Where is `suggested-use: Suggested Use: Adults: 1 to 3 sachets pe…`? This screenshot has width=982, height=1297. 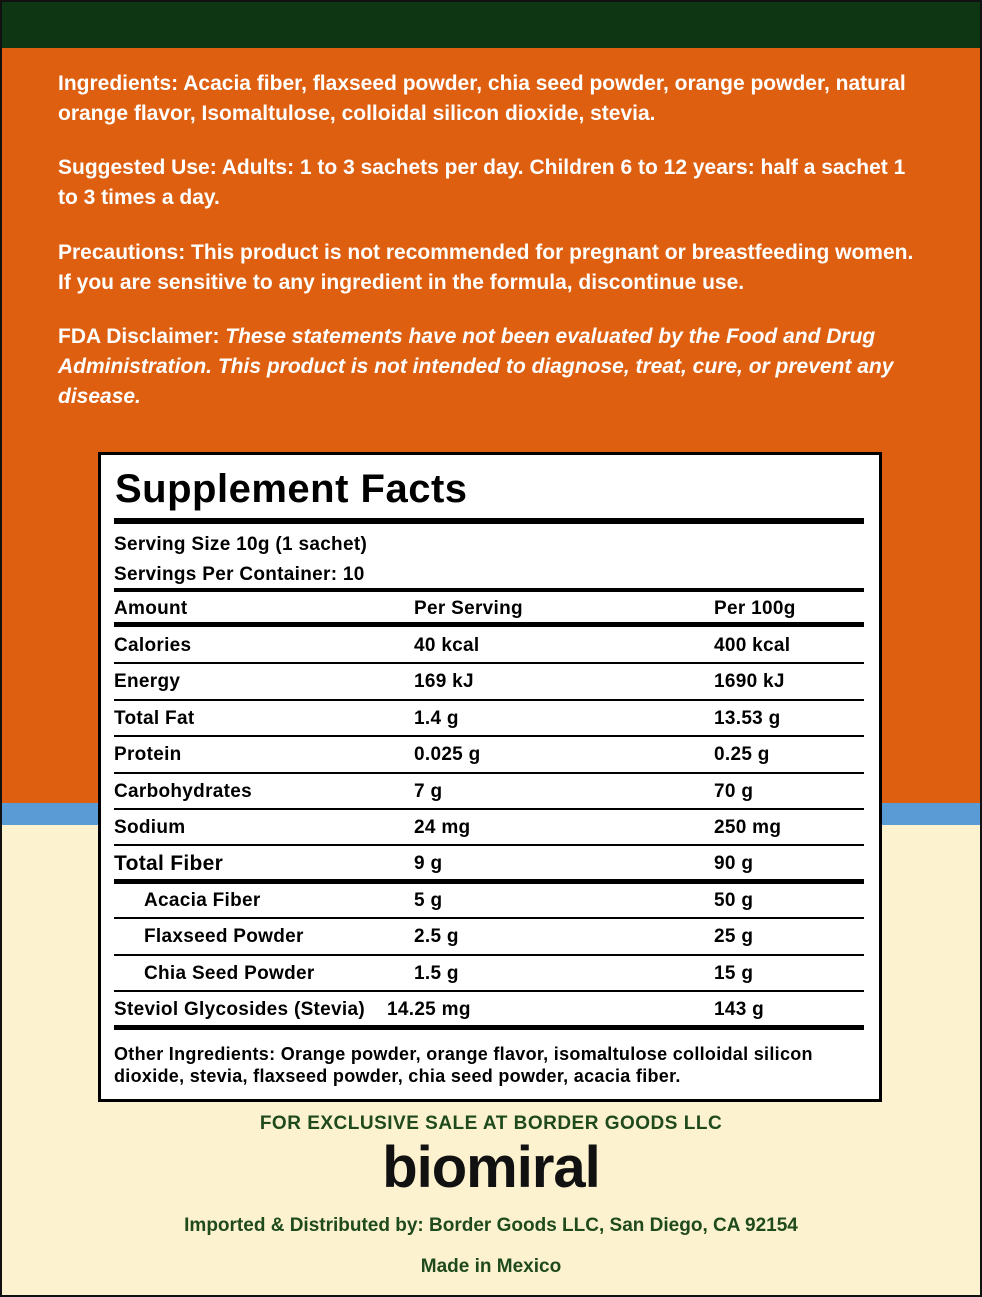 suggested-use: Suggested Use: Adults: 1 to 3 sachets pe… is located at coordinates (493, 183).